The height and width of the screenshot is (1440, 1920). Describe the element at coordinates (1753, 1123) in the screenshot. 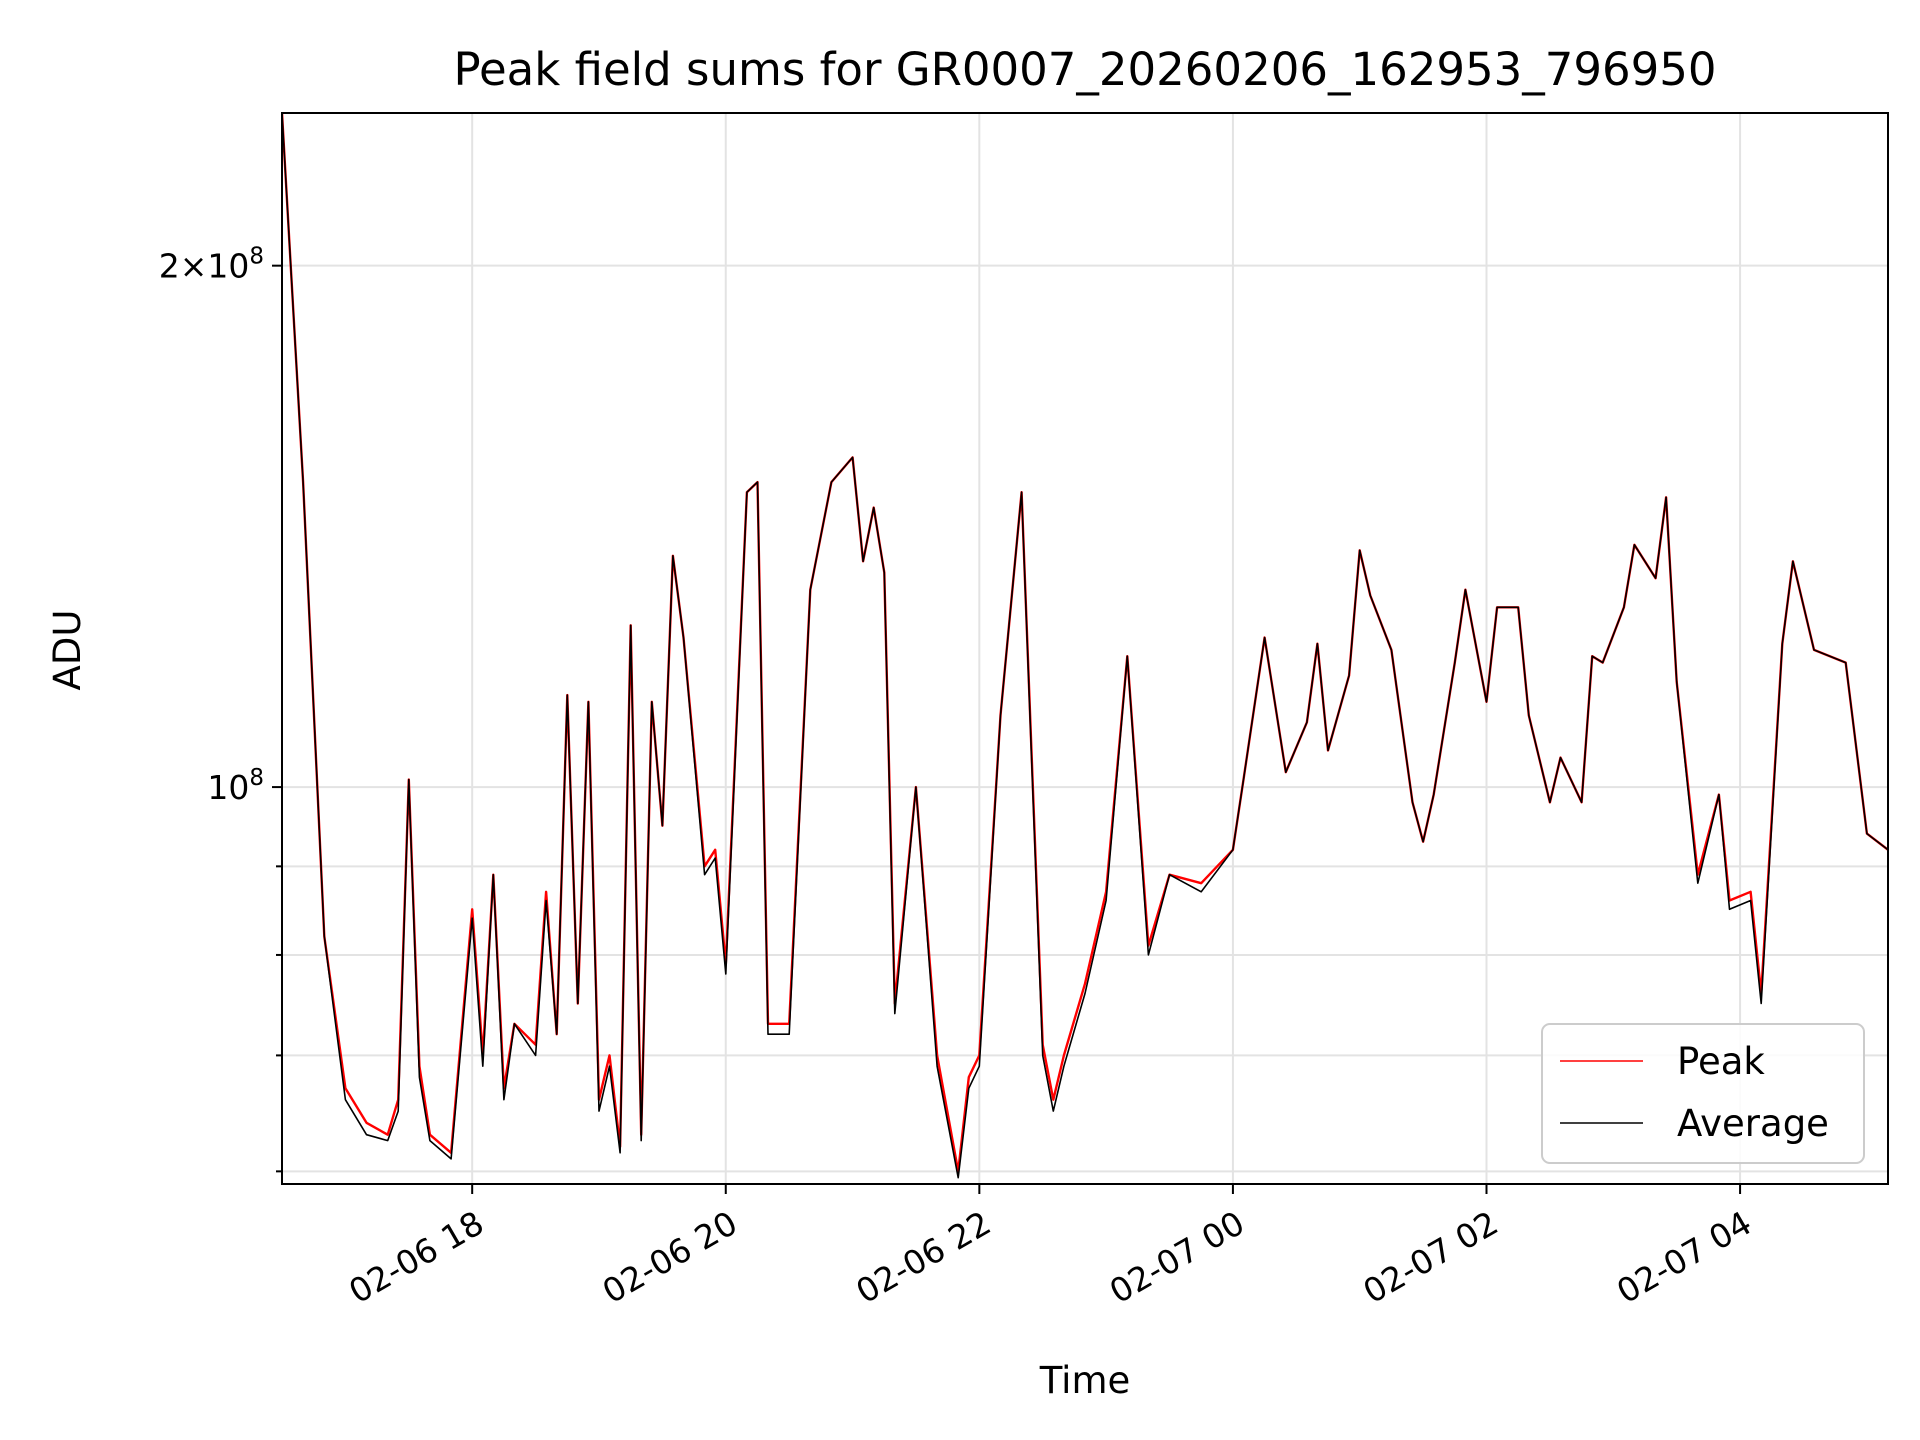

I see `legend-label-average: Average` at that location.